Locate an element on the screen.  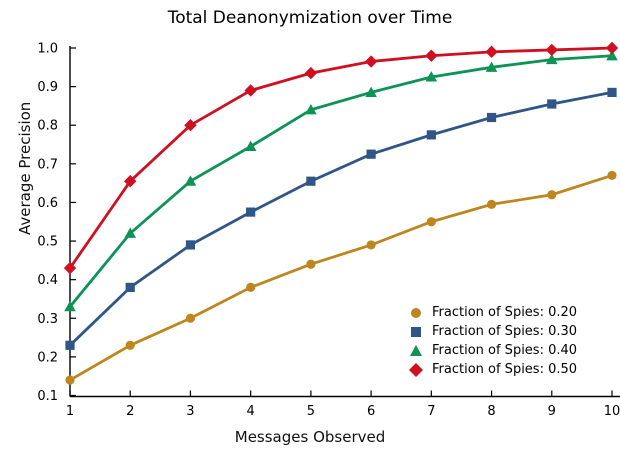
y-tick-label: 0.4 is located at coordinates (47, 280).